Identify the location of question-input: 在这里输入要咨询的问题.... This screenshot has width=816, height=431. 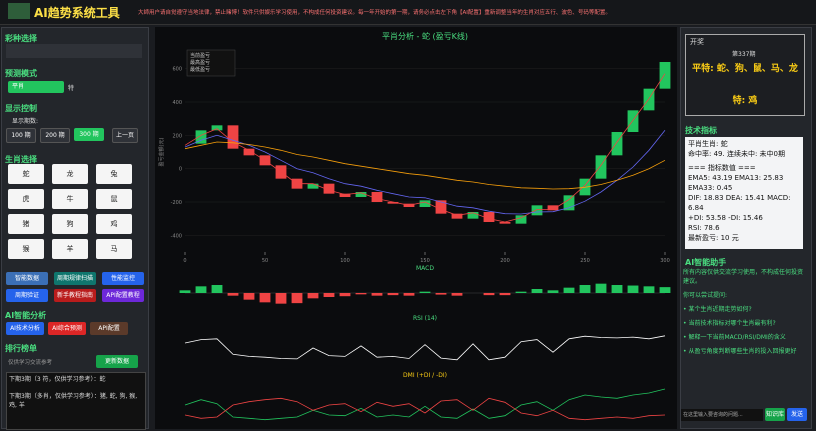
(722, 415).